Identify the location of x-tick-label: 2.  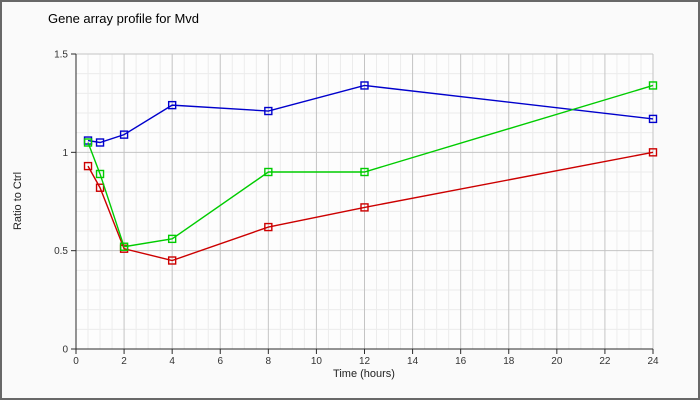
(124, 361).